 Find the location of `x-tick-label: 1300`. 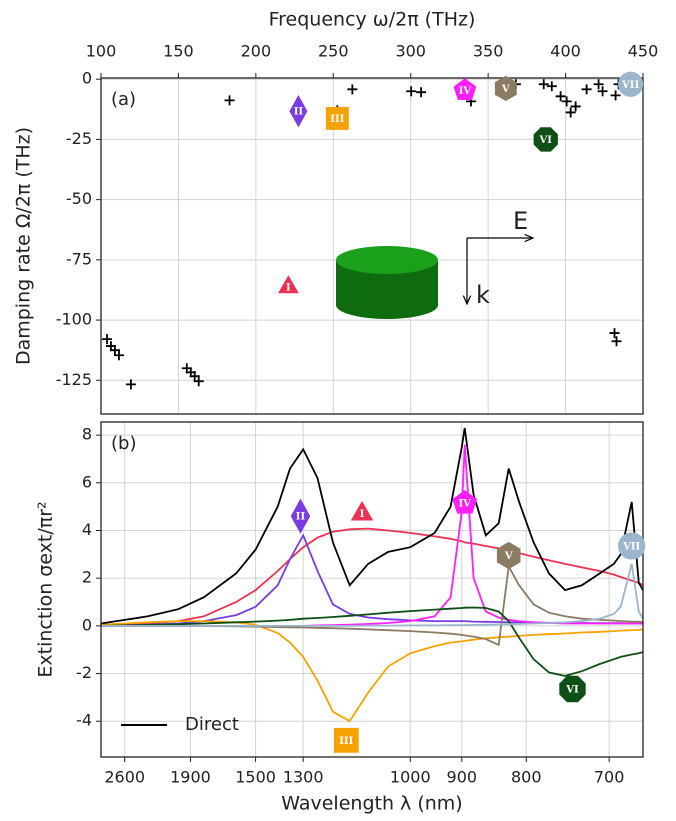

x-tick-label: 1300 is located at coordinates (303, 777).